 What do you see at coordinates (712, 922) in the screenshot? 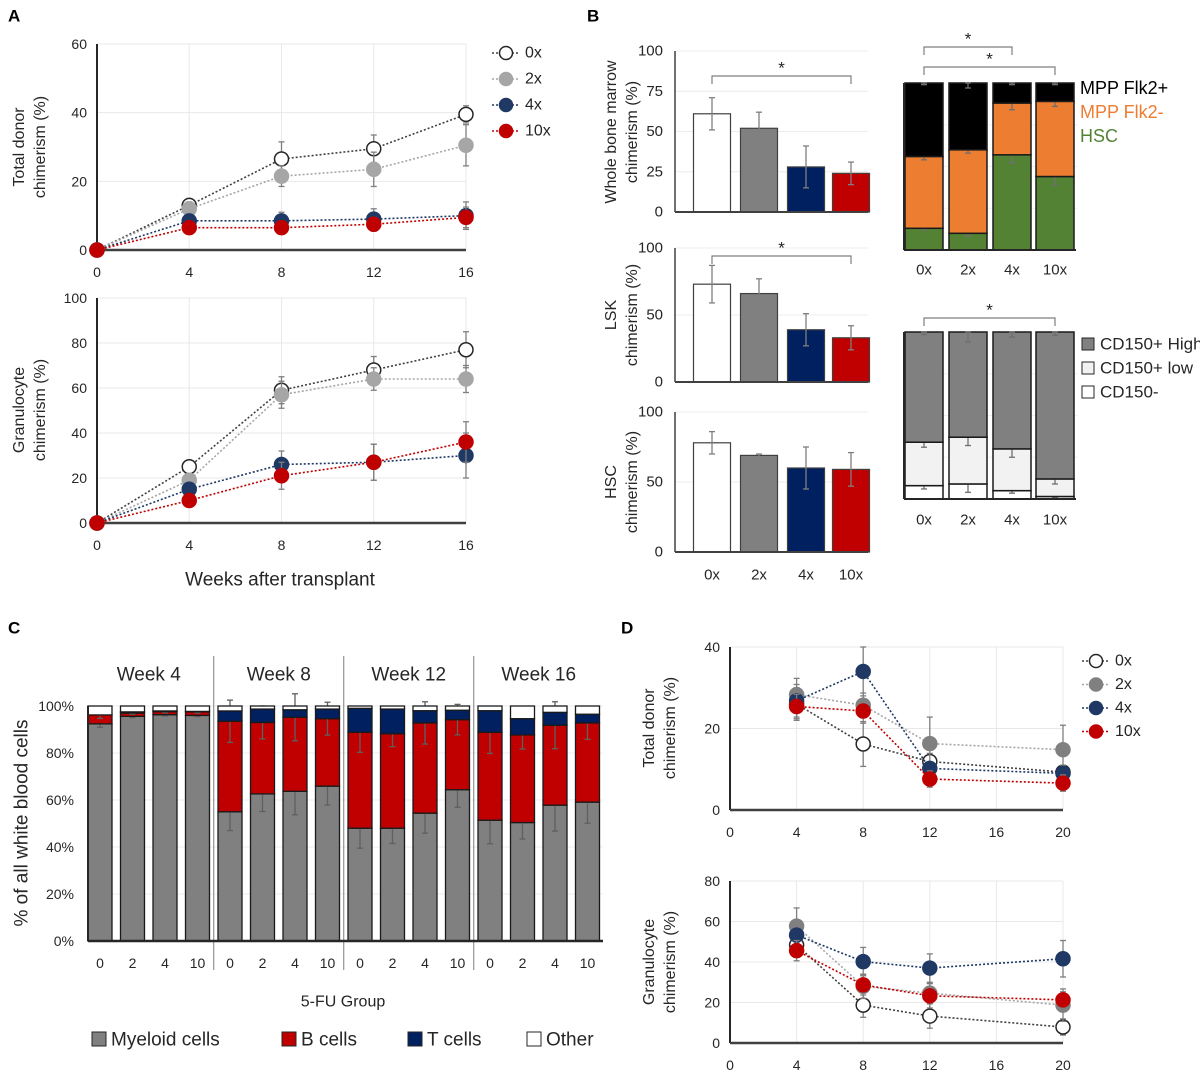
I see `y-tick-label: 60` at bounding box center [712, 922].